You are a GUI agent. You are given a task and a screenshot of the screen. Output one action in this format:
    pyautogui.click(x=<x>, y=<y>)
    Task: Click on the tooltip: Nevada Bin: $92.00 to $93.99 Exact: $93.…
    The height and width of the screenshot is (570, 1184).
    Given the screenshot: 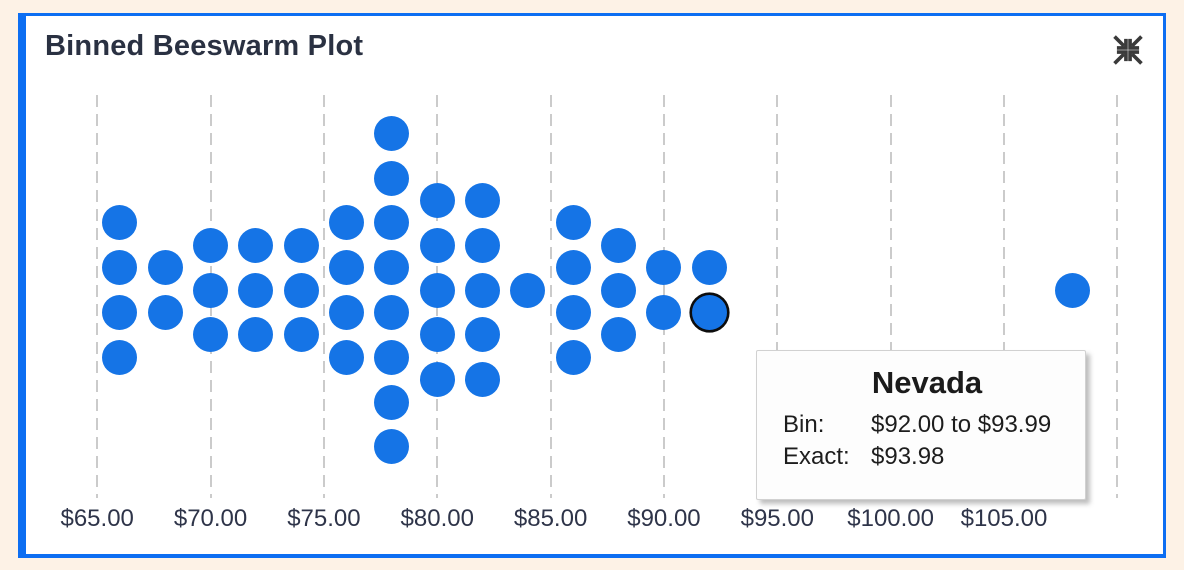 What is the action you would take?
    pyautogui.click(x=921, y=425)
    